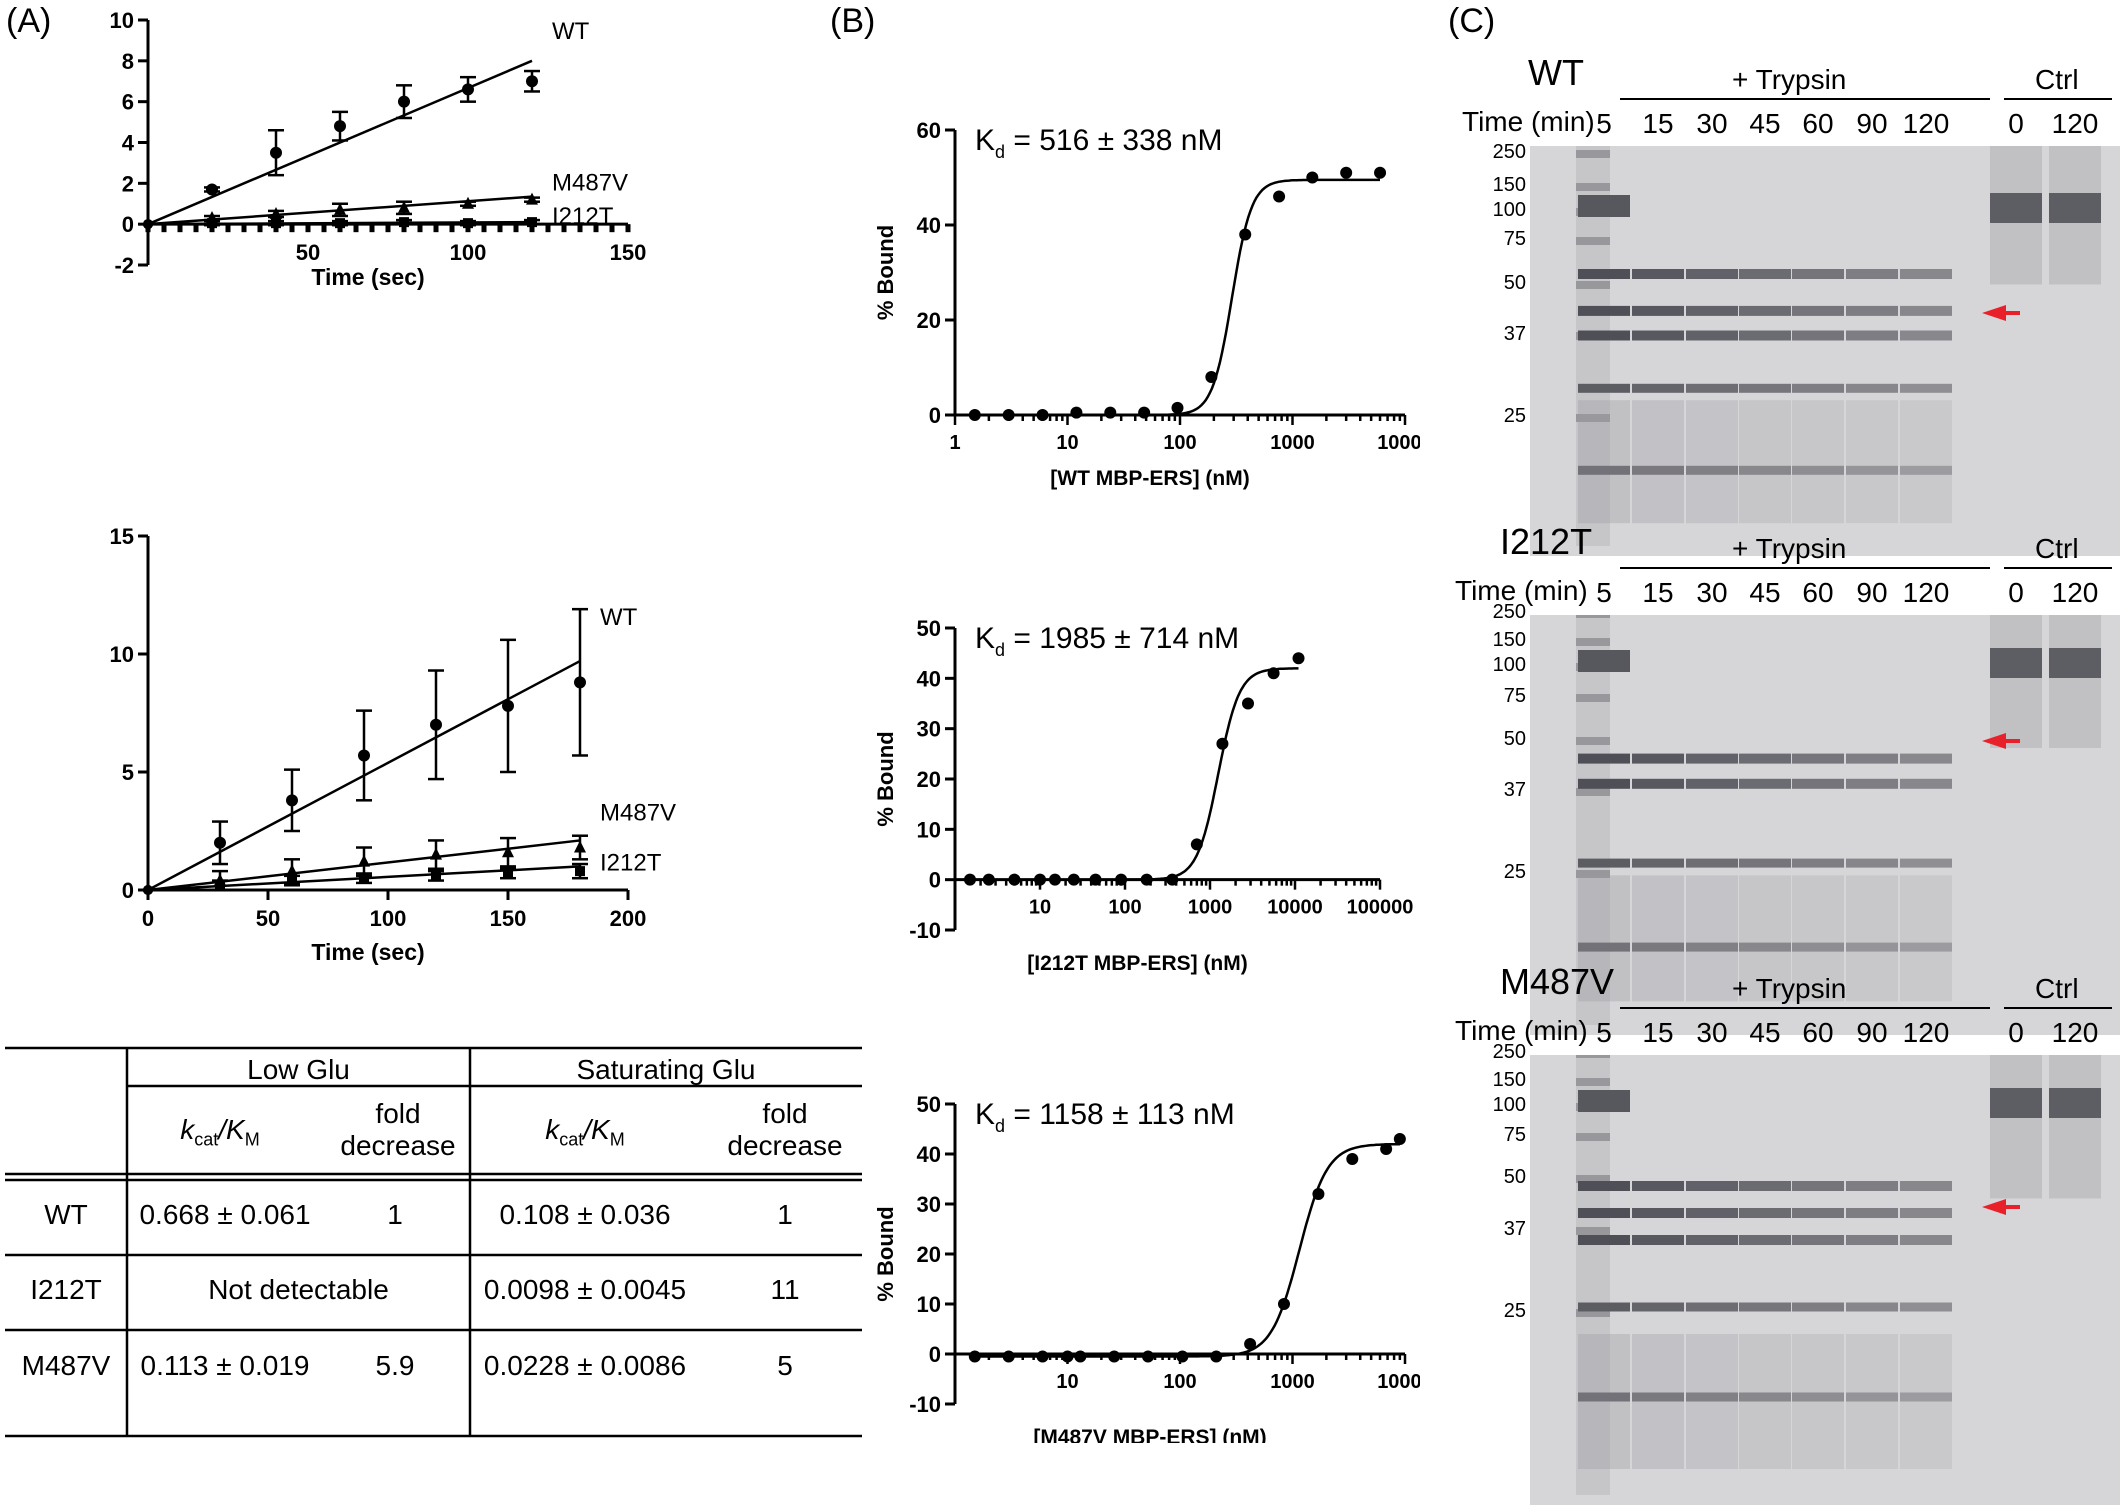 This screenshot has width=2128, height=1505. Describe the element at coordinates (929, 729) in the screenshot. I see `y-tick-label: 30` at that location.